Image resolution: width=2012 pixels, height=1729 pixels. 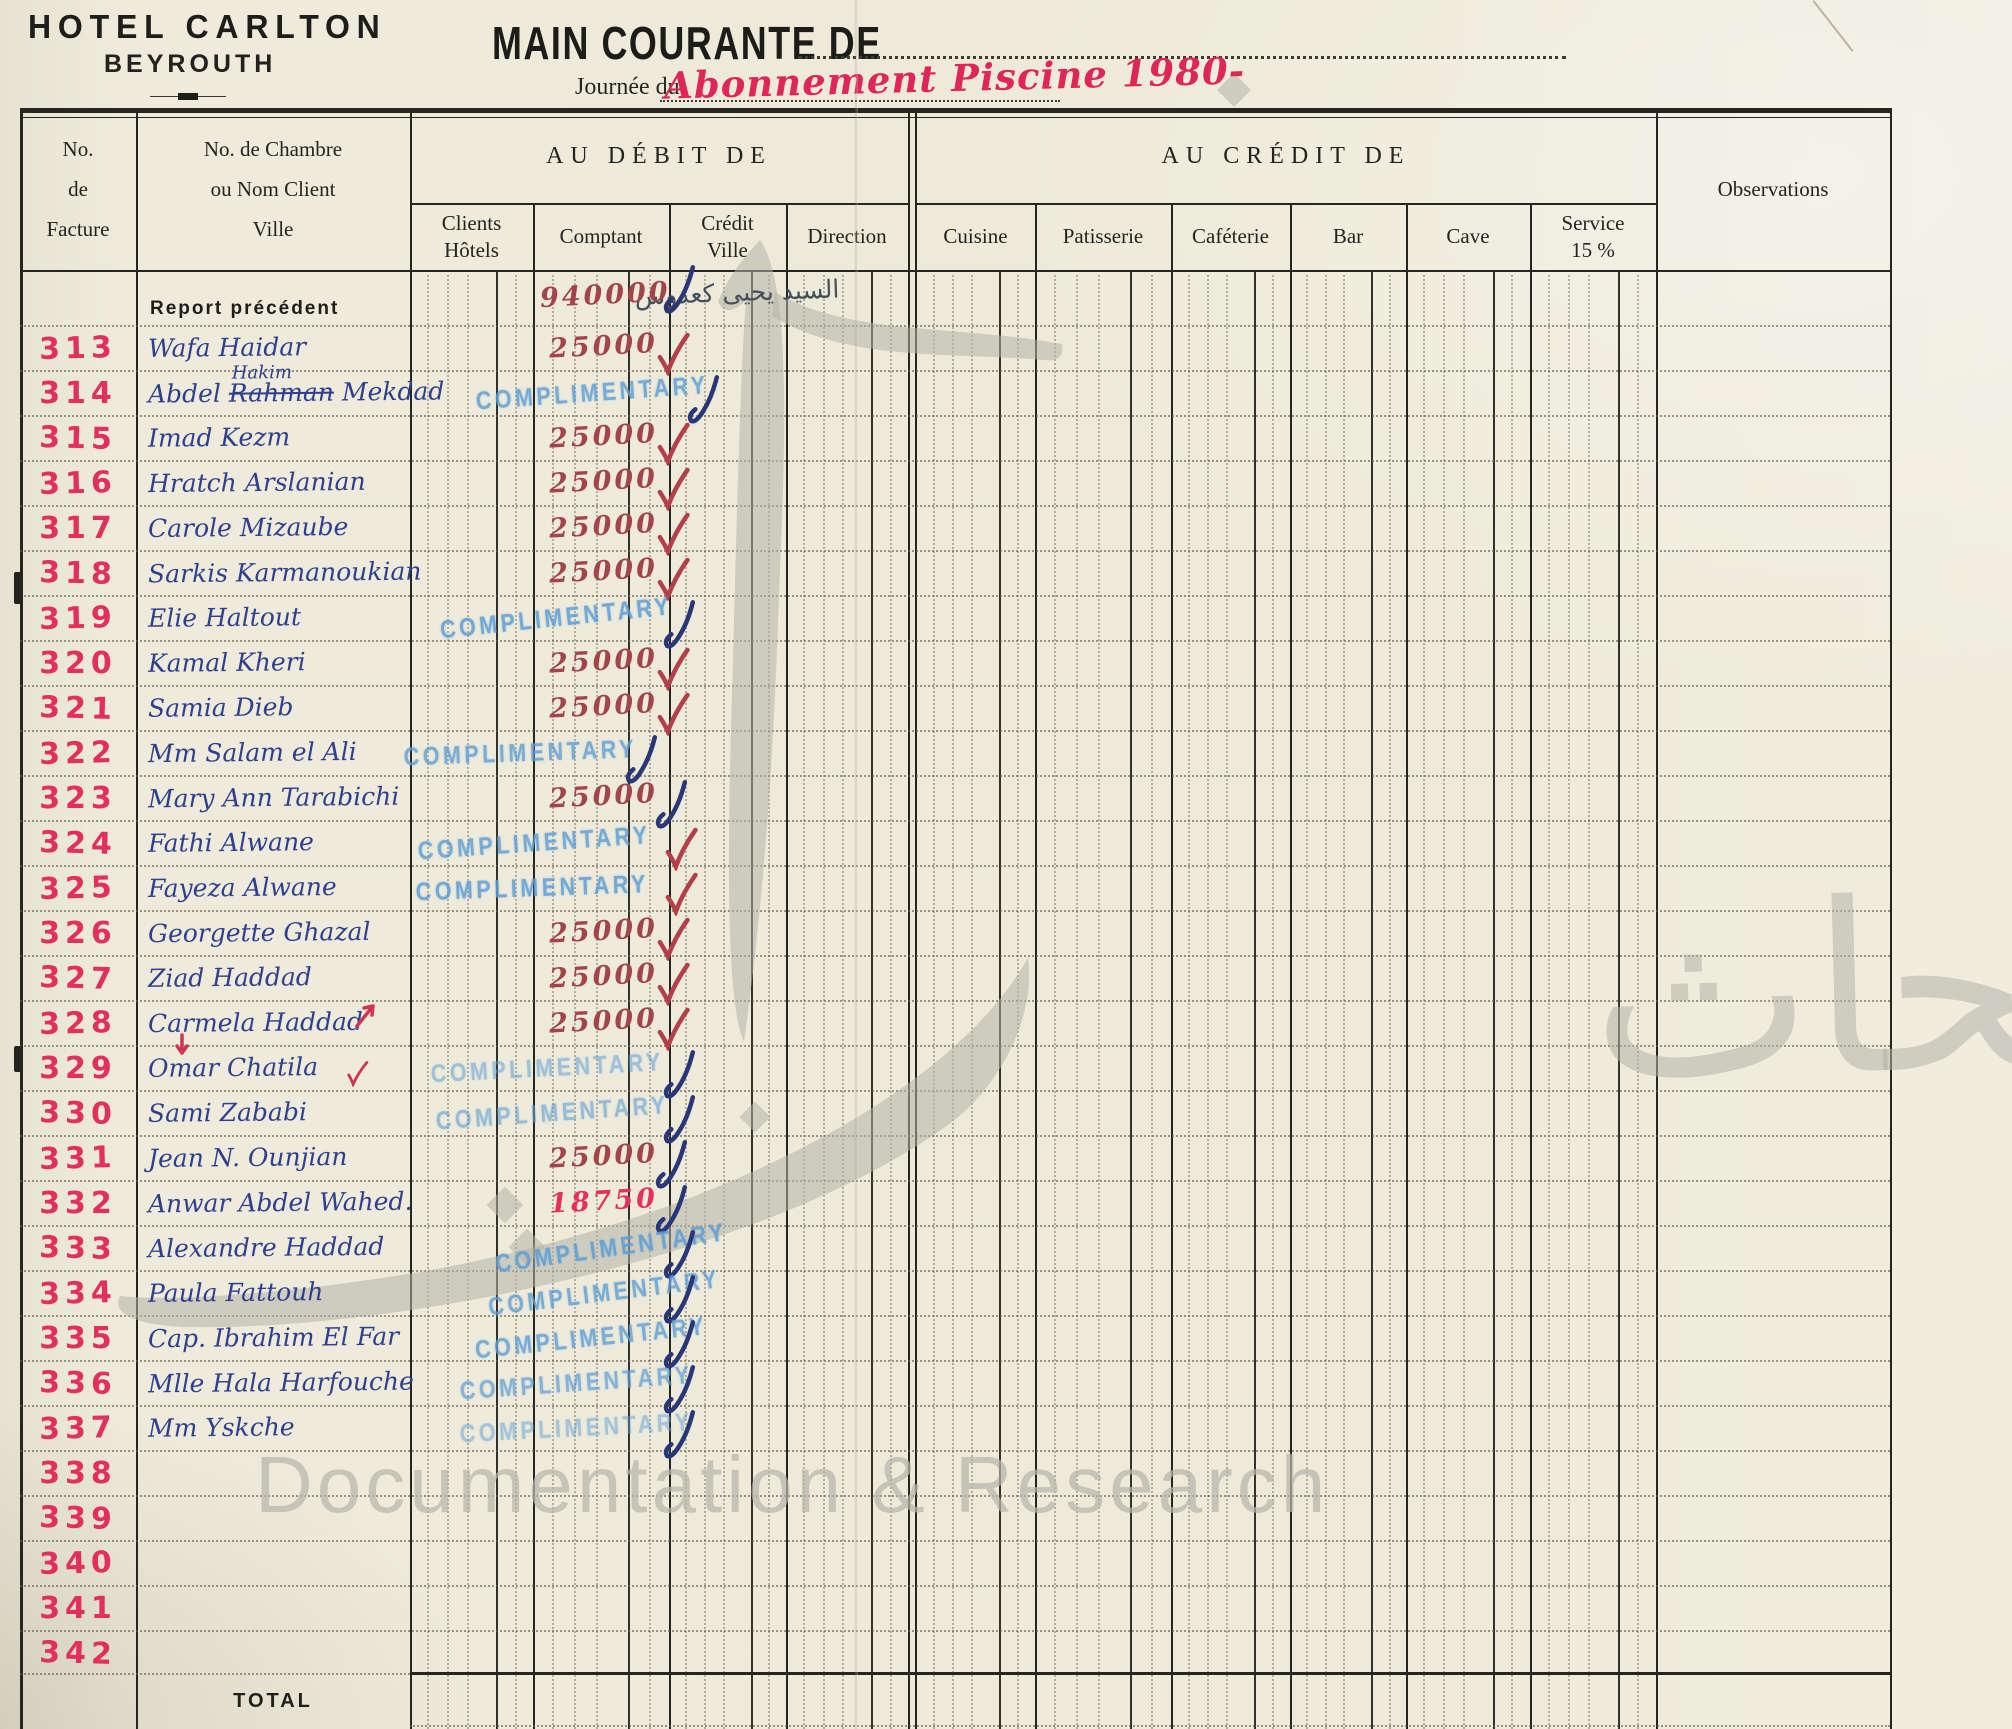 What do you see at coordinates (245, 308) in the screenshot?
I see `report-precedent-label: Report précédent` at bounding box center [245, 308].